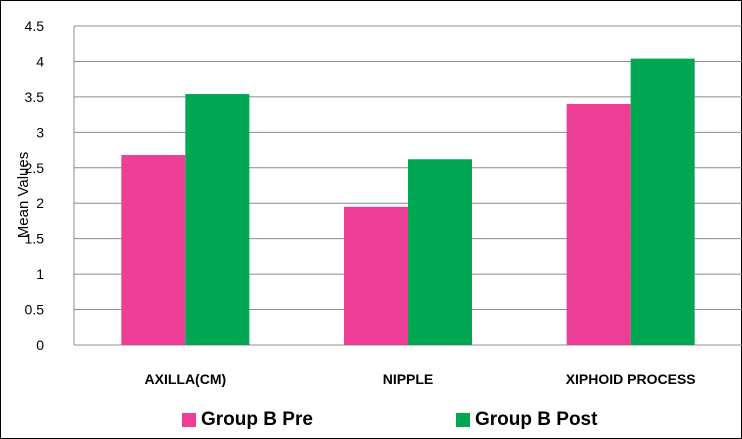  What do you see at coordinates (40, 274) in the screenshot?
I see `y-tick-label: 1` at bounding box center [40, 274].